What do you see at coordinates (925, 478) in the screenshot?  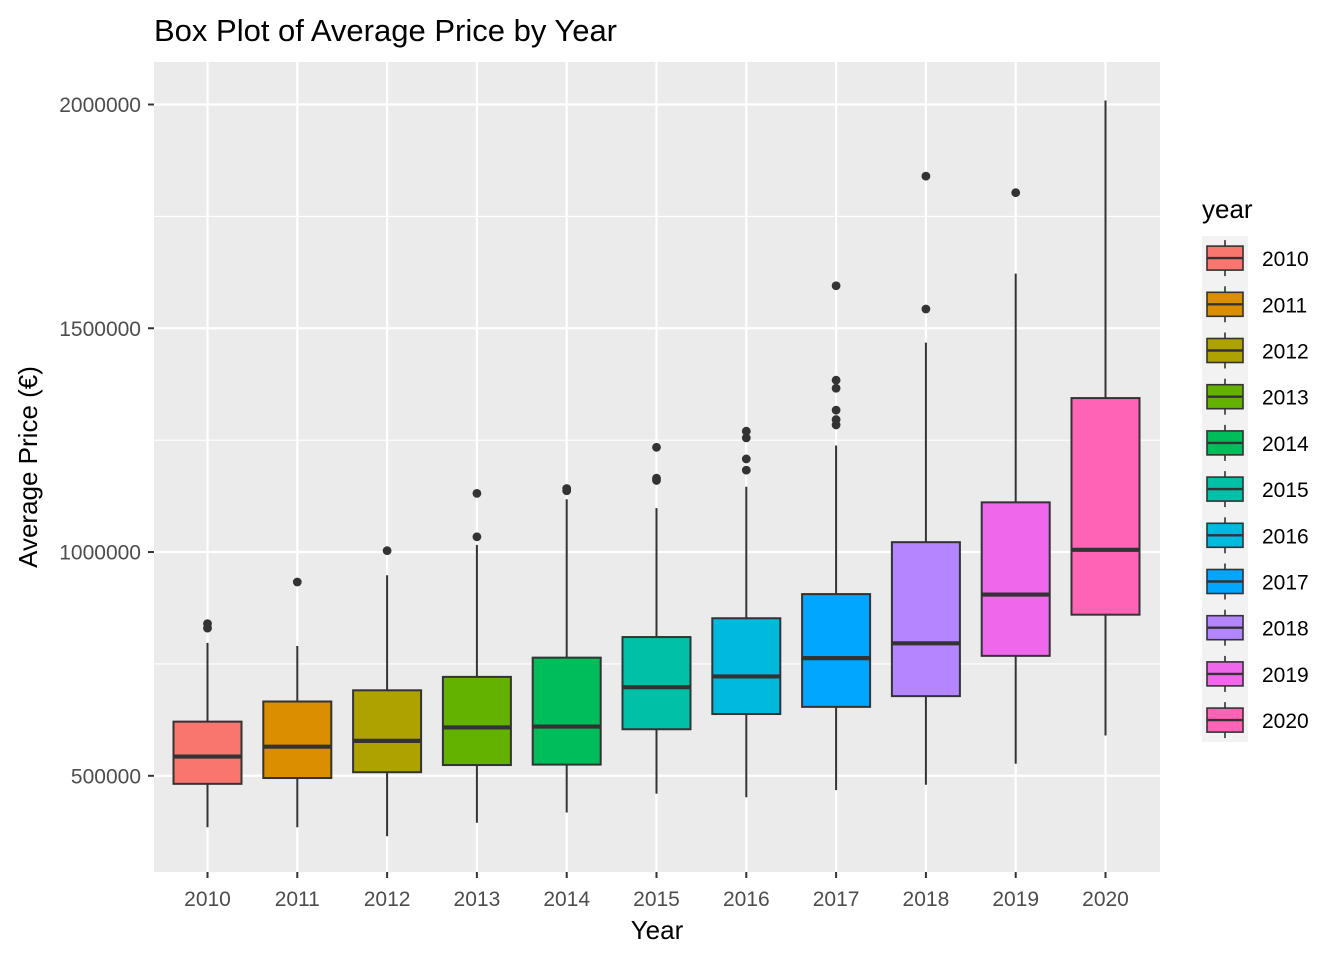 I see `box-2018` at bounding box center [925, 478].